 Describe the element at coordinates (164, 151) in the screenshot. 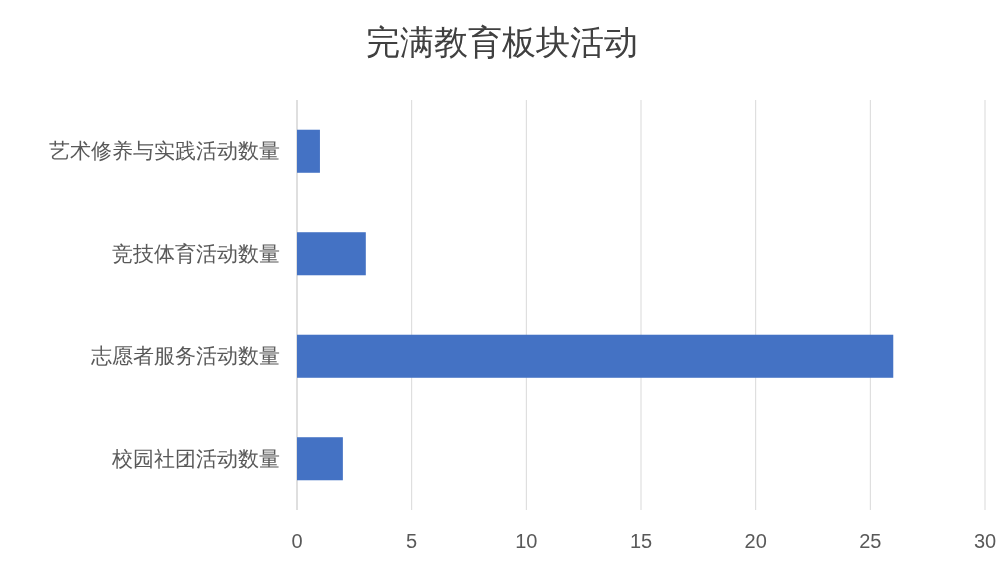

I see `y-tick-label: 艺术修养与实践活动数量` at that location.